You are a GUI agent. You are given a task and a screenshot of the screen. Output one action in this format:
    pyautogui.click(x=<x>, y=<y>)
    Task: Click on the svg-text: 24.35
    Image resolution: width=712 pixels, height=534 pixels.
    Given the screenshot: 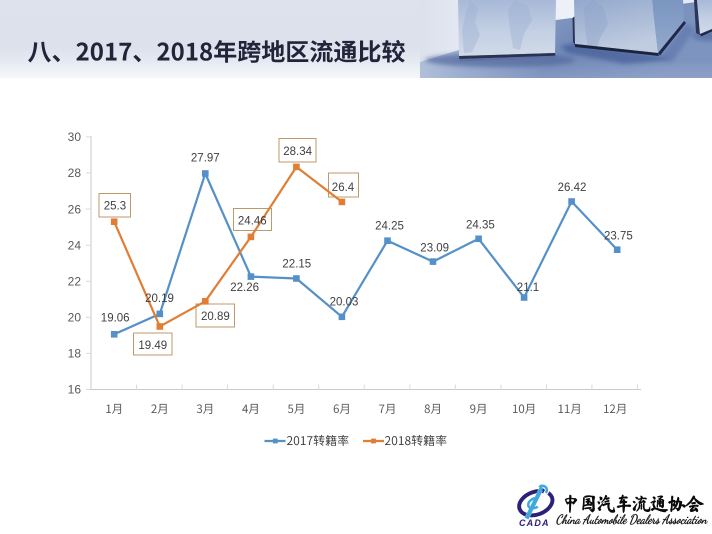 What is the action you would take?
    pyautogui.click(x=480, y=226)
    